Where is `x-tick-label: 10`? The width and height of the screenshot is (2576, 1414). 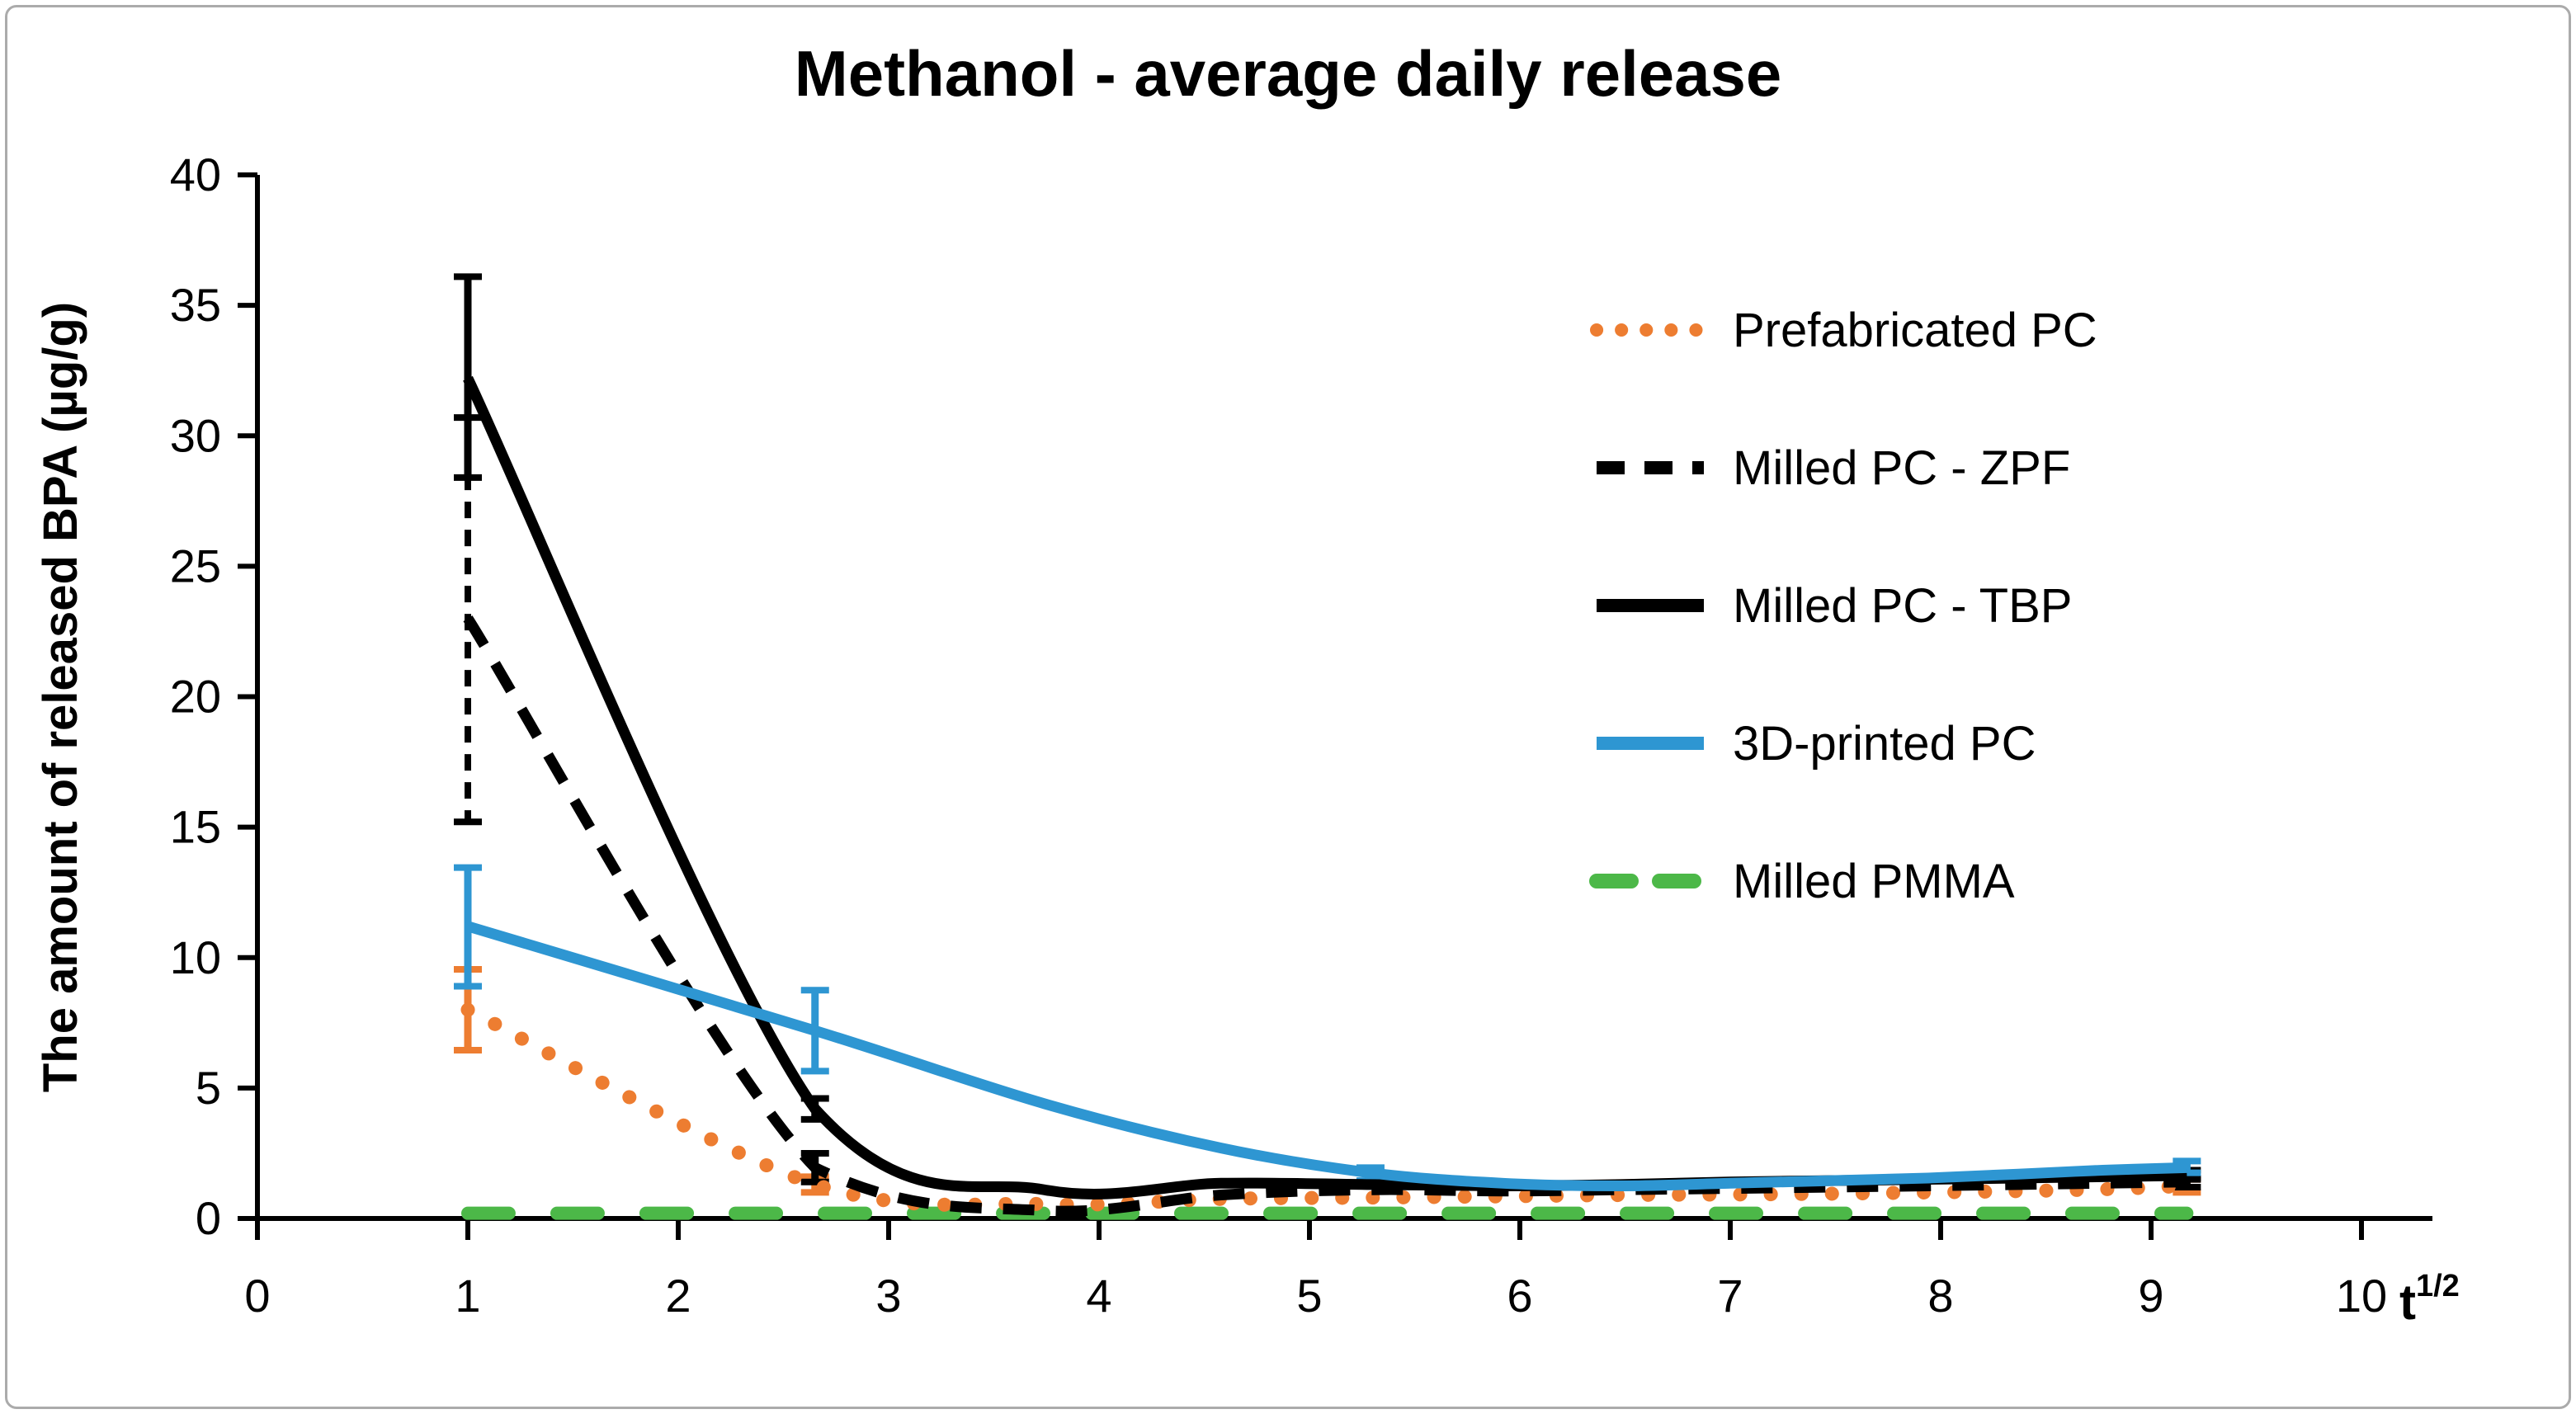 x-tick-label: 10 is located at coordinates (2361, 1296).